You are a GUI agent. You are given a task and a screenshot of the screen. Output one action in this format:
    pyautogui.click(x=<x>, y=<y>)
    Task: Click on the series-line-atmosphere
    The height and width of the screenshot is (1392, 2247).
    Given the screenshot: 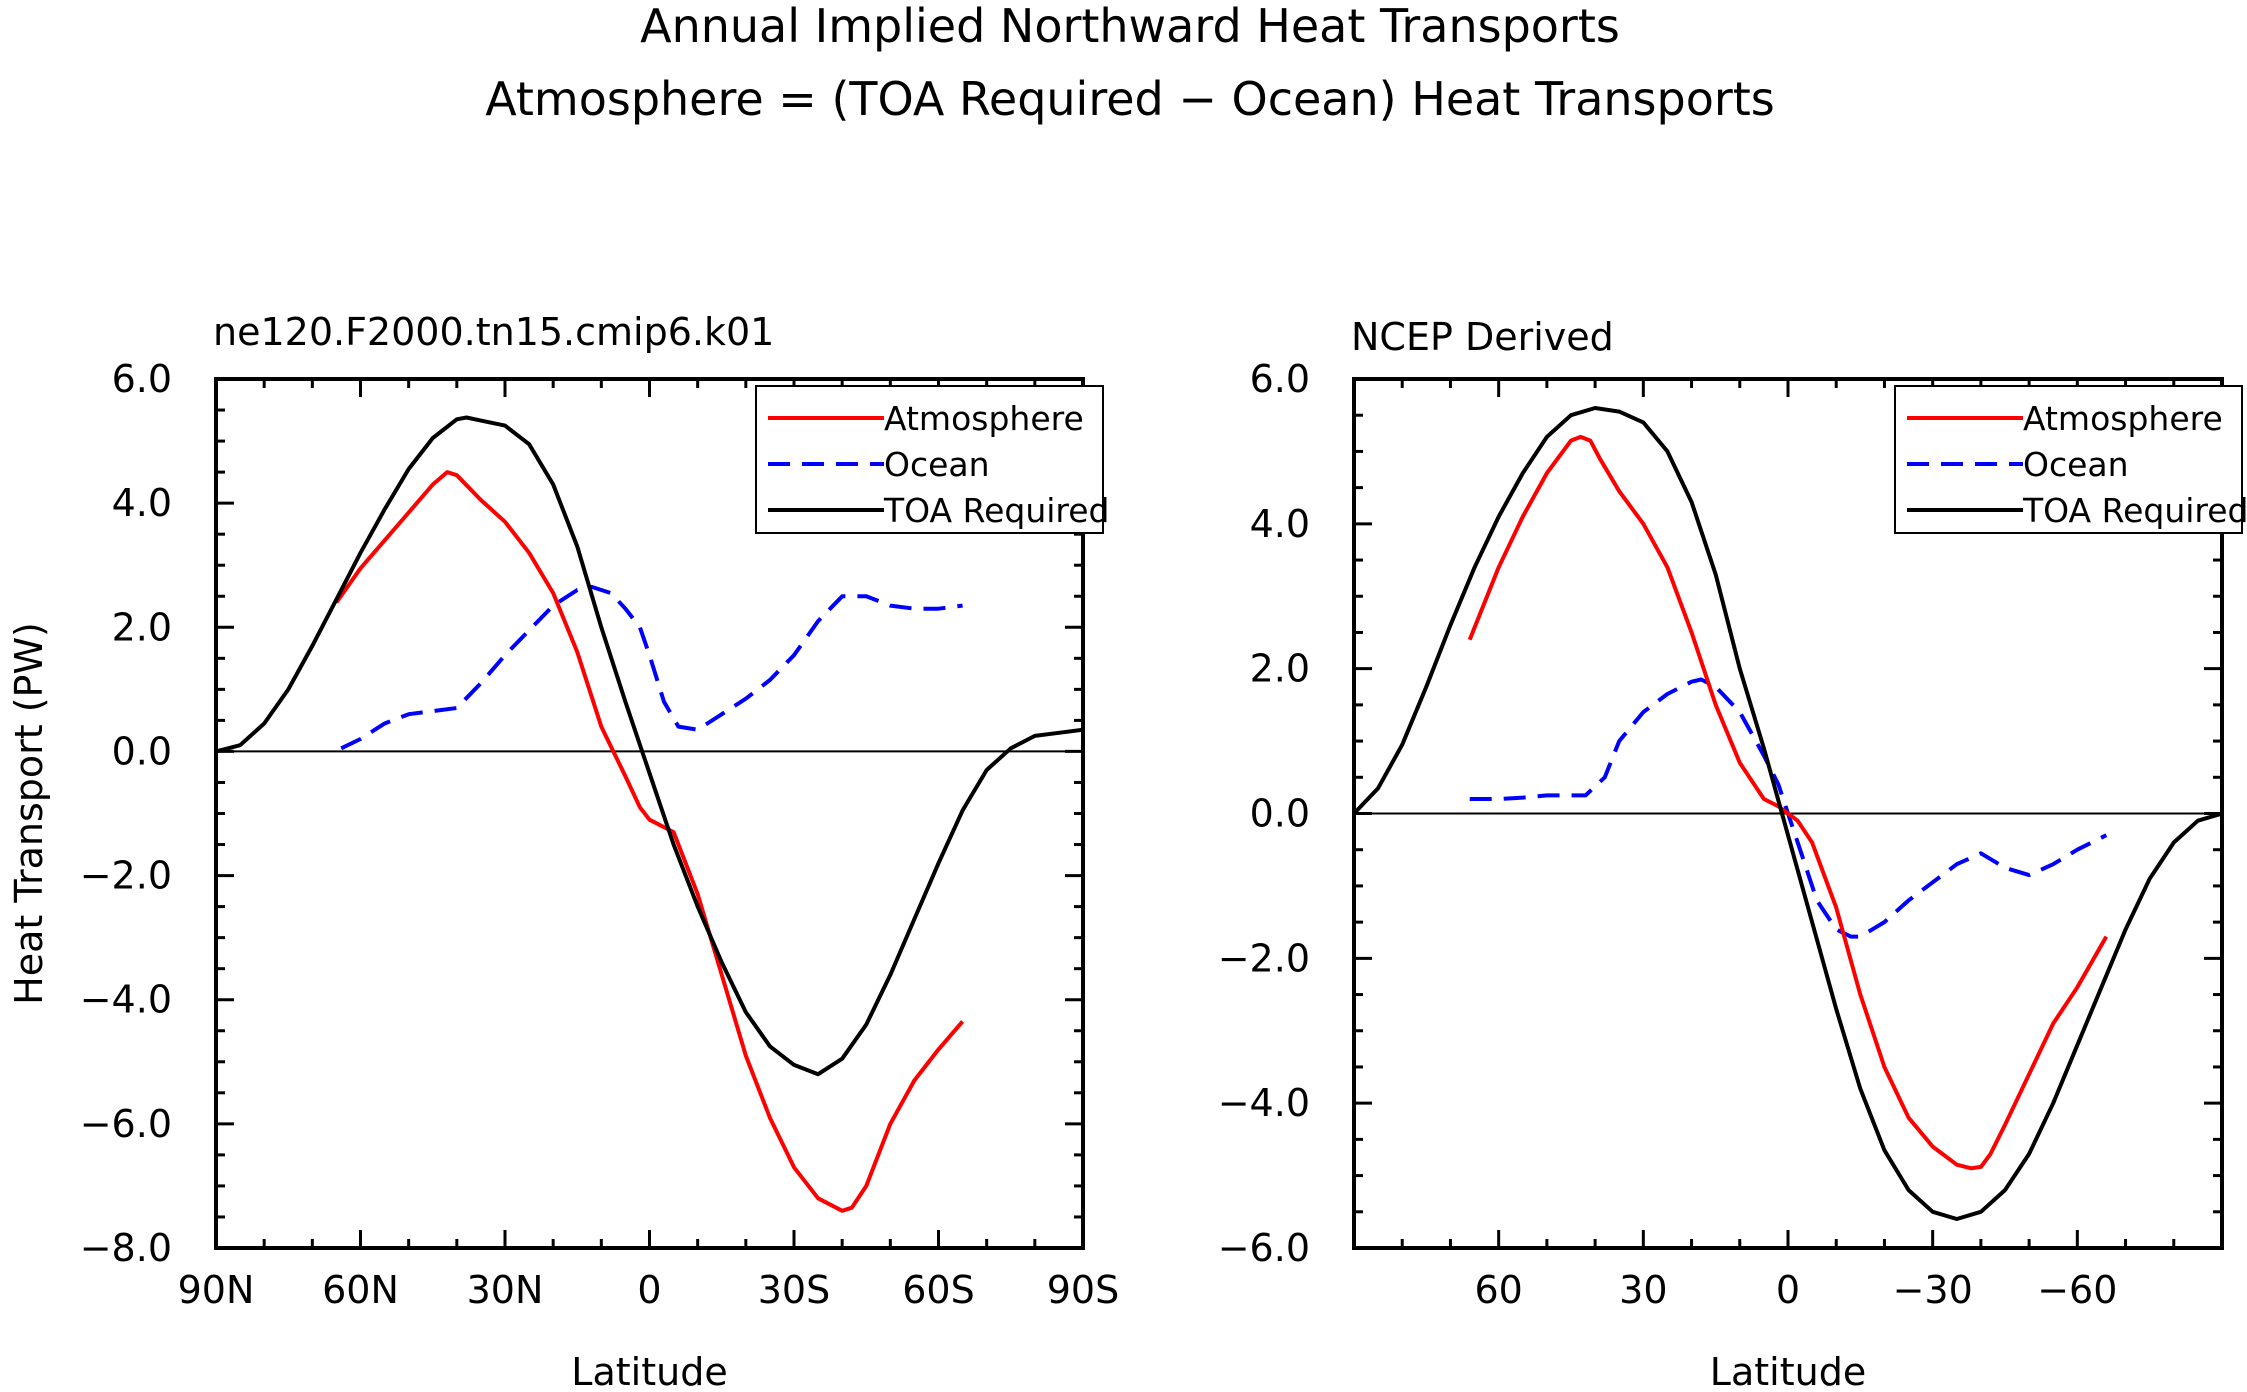 What is the action you would take?
    pyautogui.click(x=649, y=841)
    